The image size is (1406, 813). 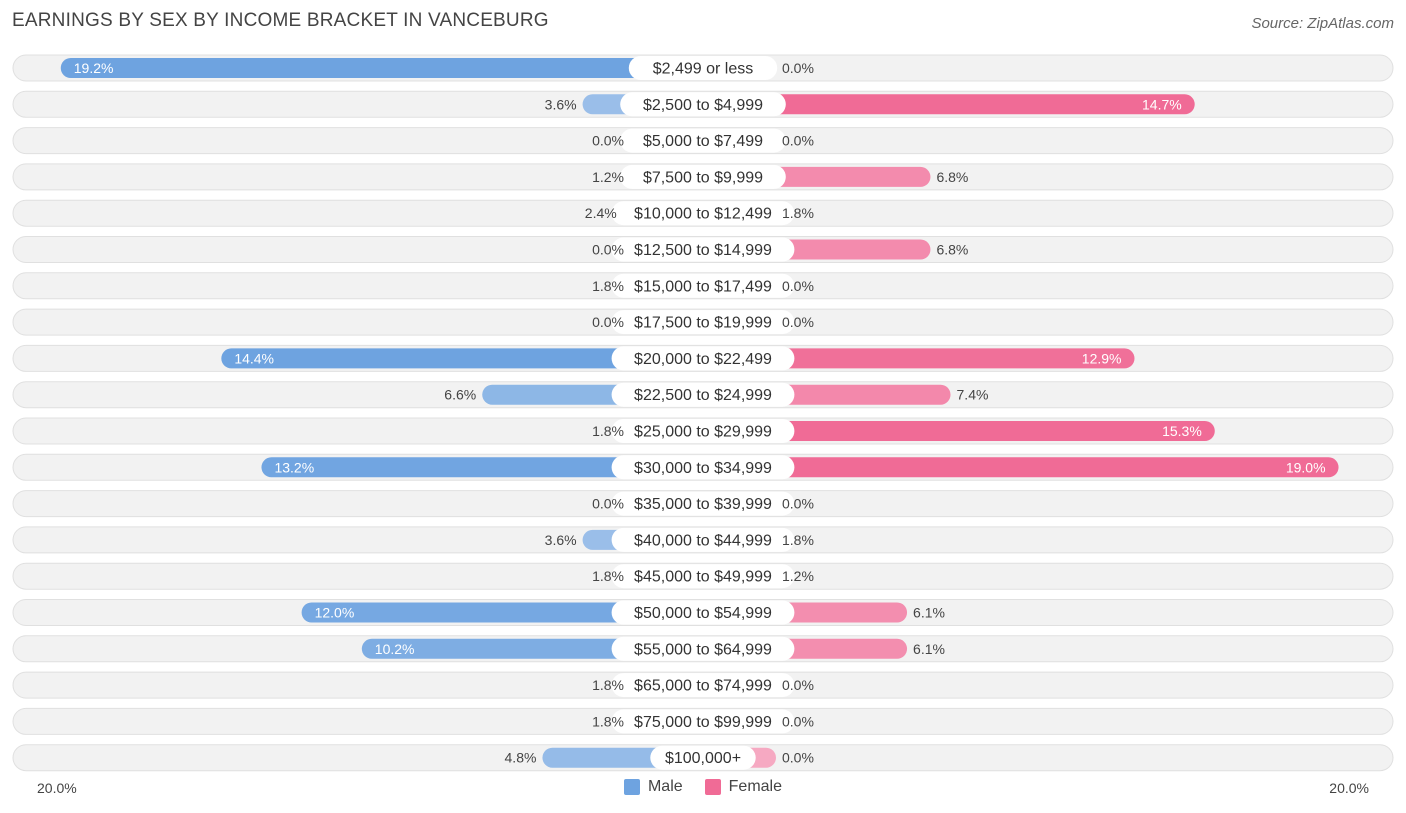 I want to click on category-label: $40,000 to $44,999, so click(x=703, y=540).